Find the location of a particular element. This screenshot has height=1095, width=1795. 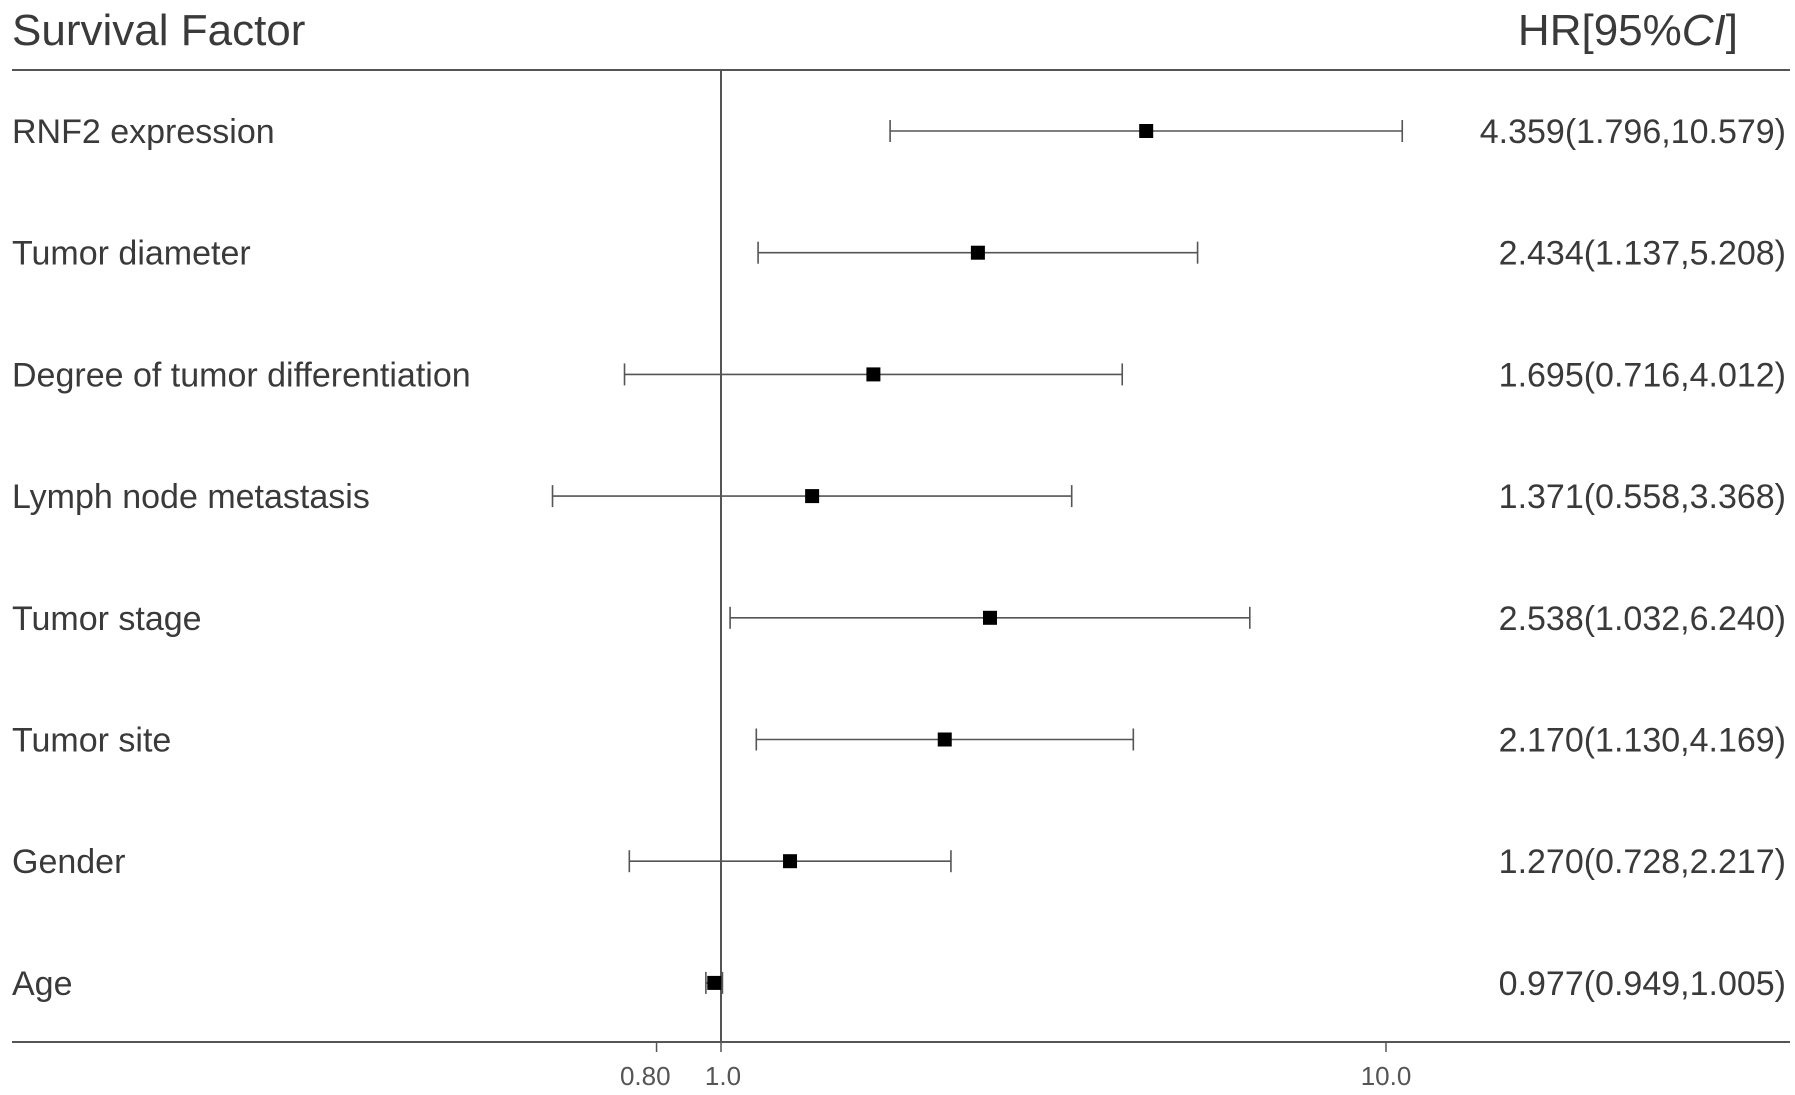

hr-header-prefix: HR[95% is located at coordinates (1600, 30).